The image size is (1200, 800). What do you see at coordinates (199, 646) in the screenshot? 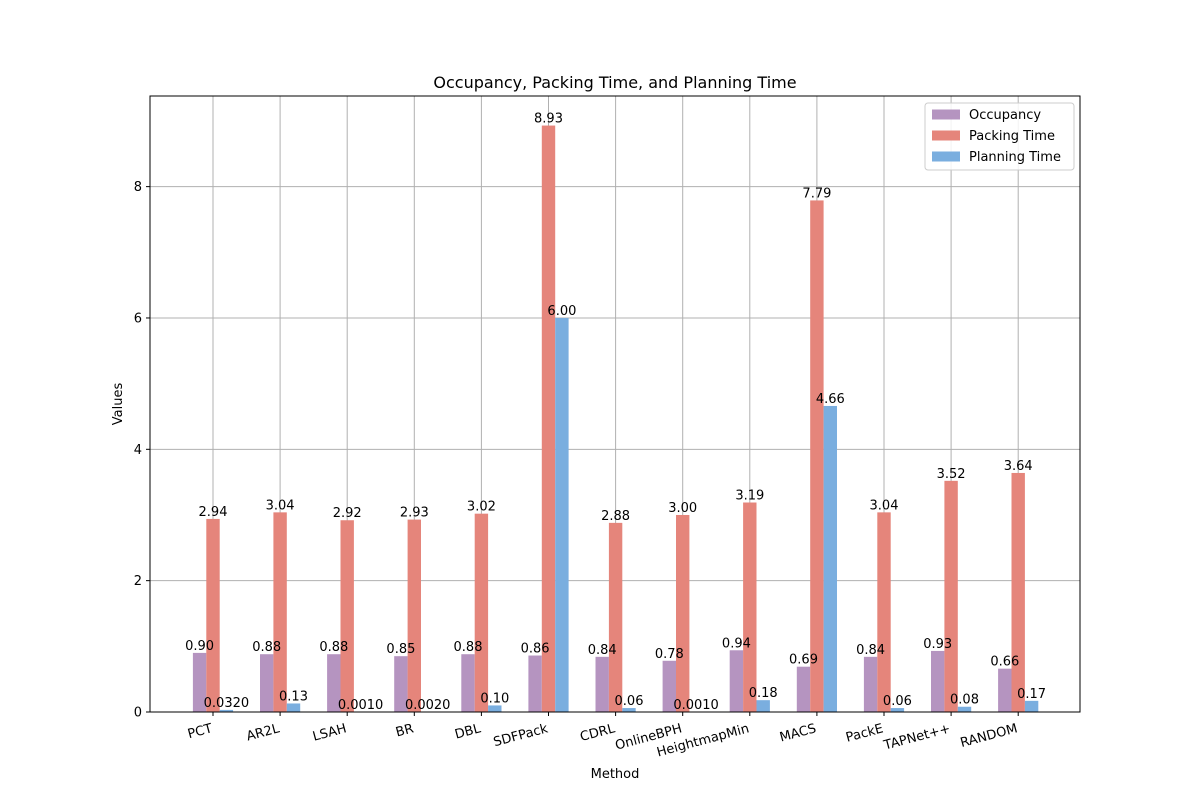
I see `bar-value-label: 0.90` at bounding box center [199, 646].